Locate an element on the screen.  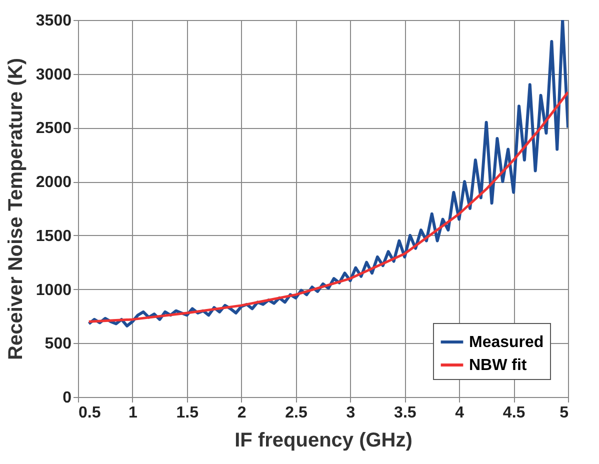
y-tick-label: 1500 is located at coordinates (54, 236).